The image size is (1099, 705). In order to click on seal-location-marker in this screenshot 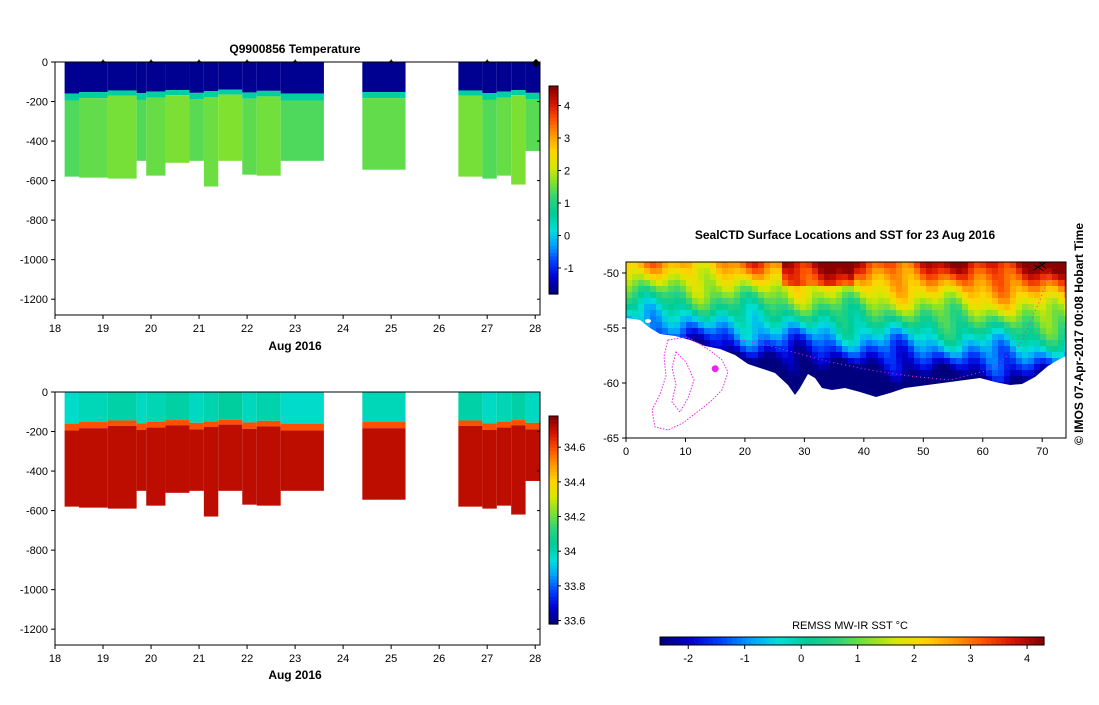, I will do `click(715, 369)`.